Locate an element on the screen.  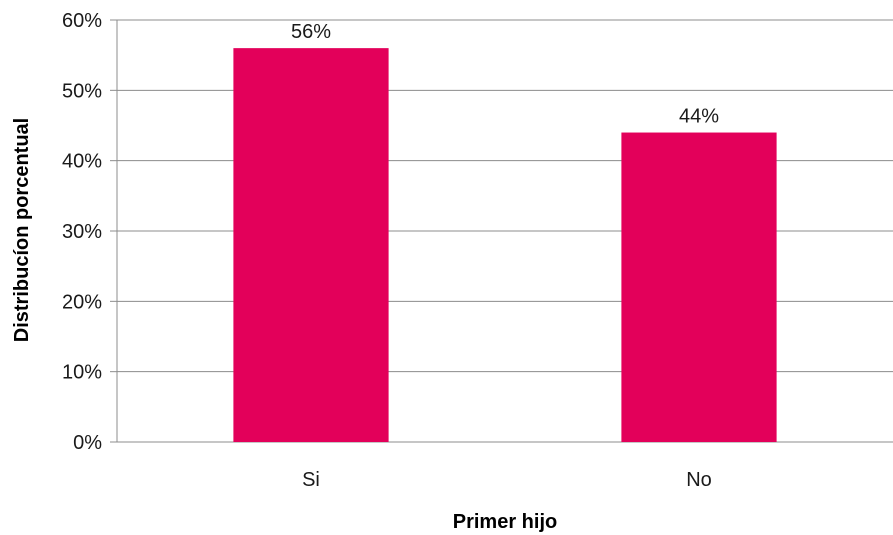
y-axis-ticks: 0% 10% 20% 30% 40% 50% 60% is located at coordinates (89, 232).